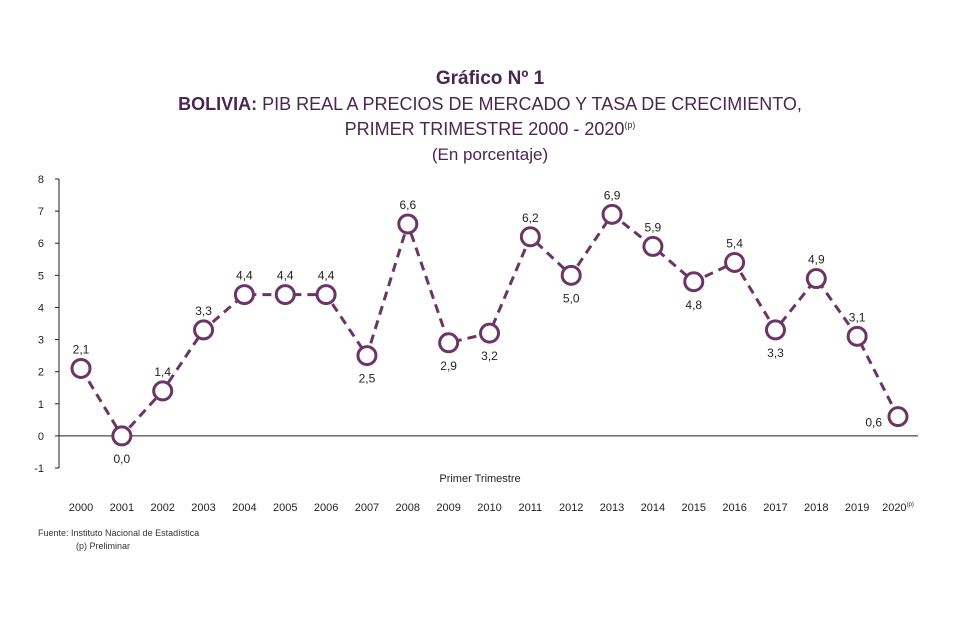 The image size is (980, 628). What do you see at coordinates (693, 305) in the screenshot?
I see `data-label: 4,8` at bounding box center [693, 305].